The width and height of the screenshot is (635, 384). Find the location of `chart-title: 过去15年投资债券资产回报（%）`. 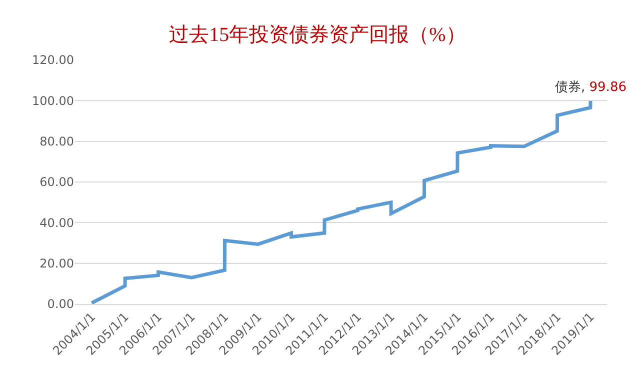

chart-title: 过去15年投资债券资产回报（%） is located at coordinates (317, 35).